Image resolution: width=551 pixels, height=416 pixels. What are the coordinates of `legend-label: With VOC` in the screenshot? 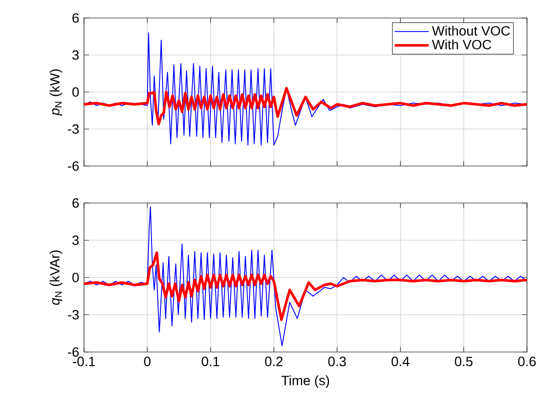 It's located at (462, 44).